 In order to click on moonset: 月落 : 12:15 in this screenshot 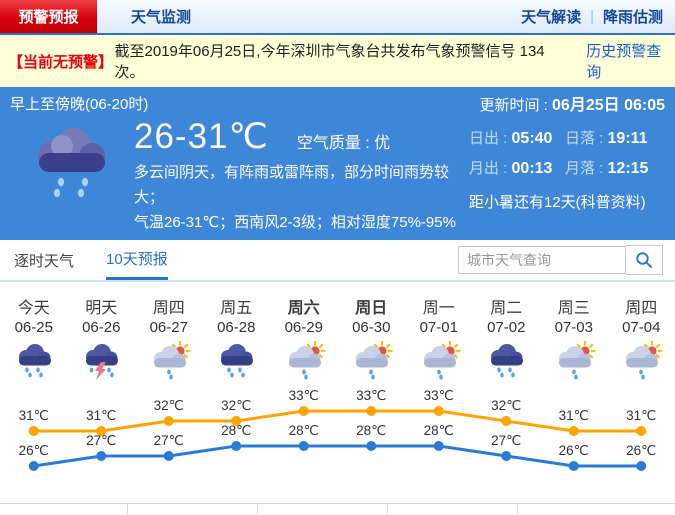, I will do `click(607, 168)`.